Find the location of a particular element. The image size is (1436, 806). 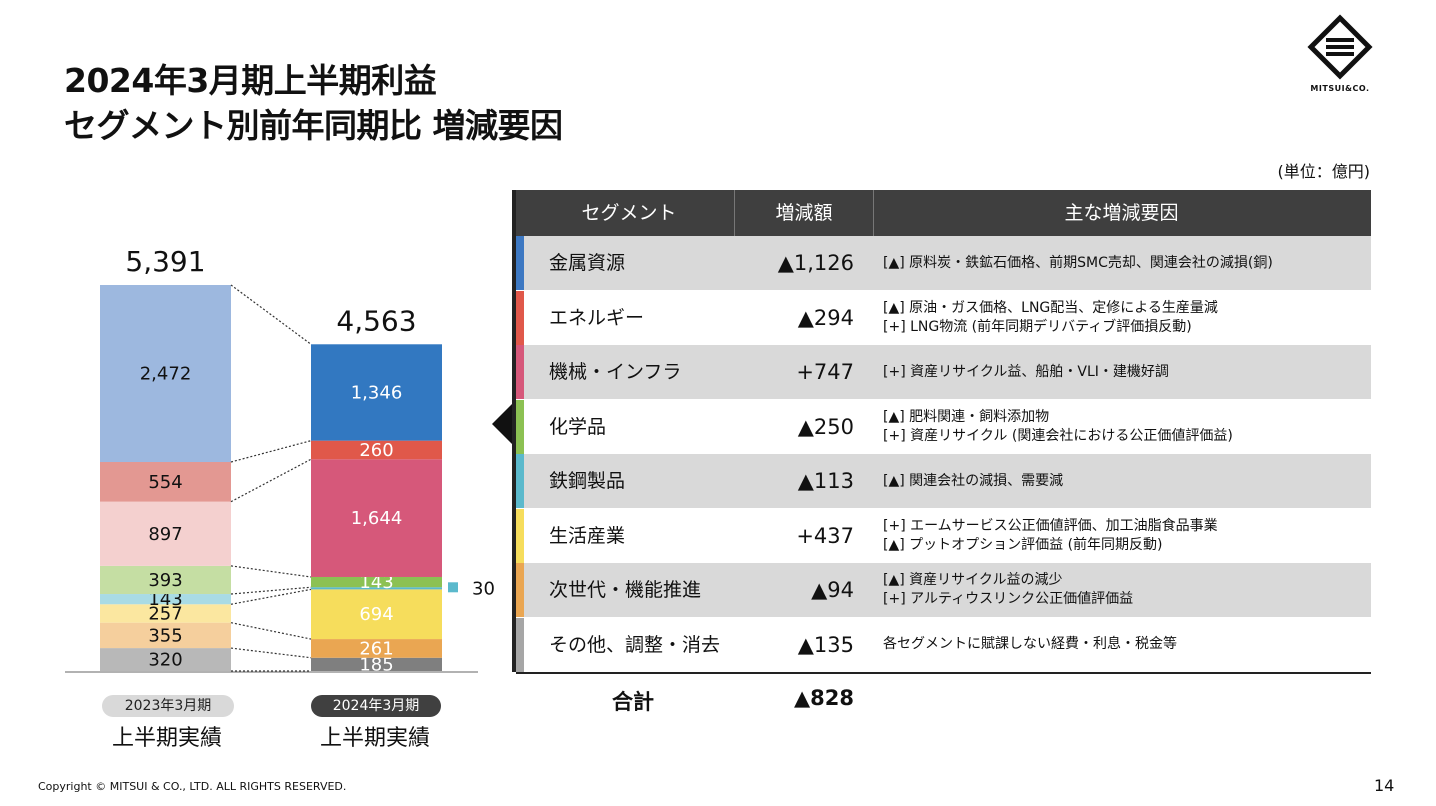

reason-line: [+] 資産リサイクル益、船舶・VLI・建機好調 is located at coordinates (1026, 371).